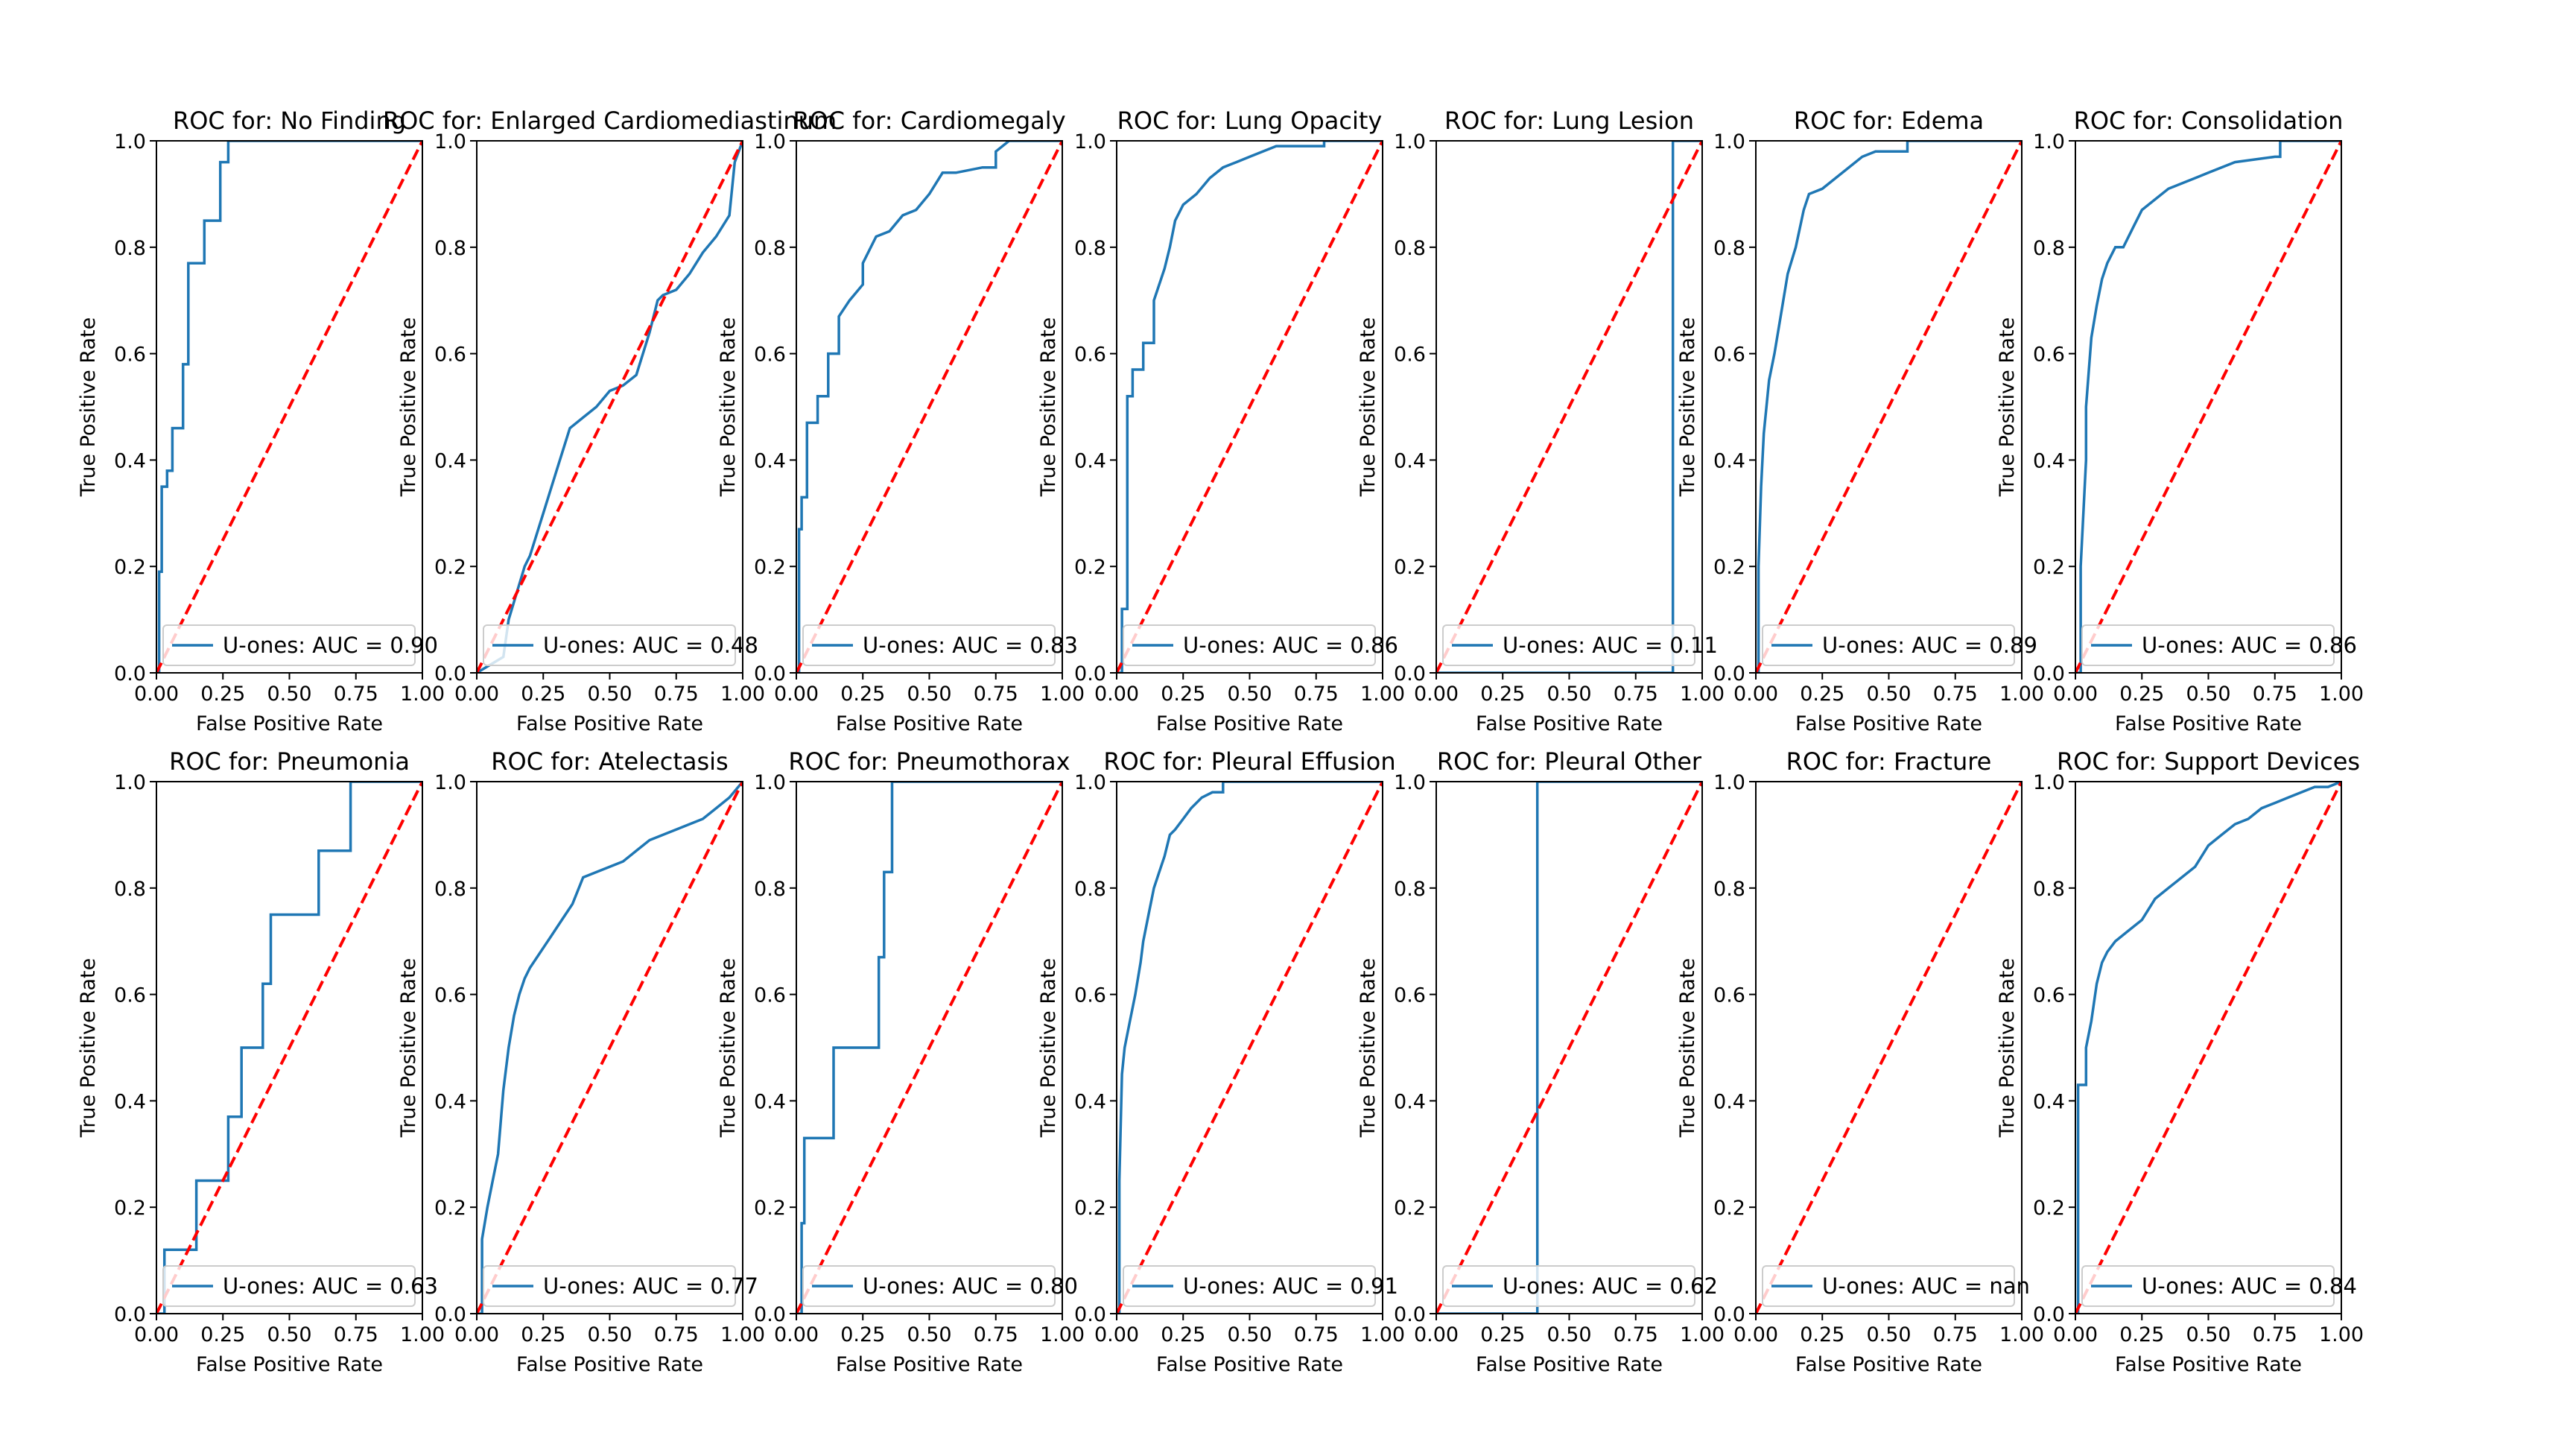  Describe the element at coordinates (1611, 1286) in the screenshot. I see `legend-label: U-ones: AUC = 0.62` at that location.